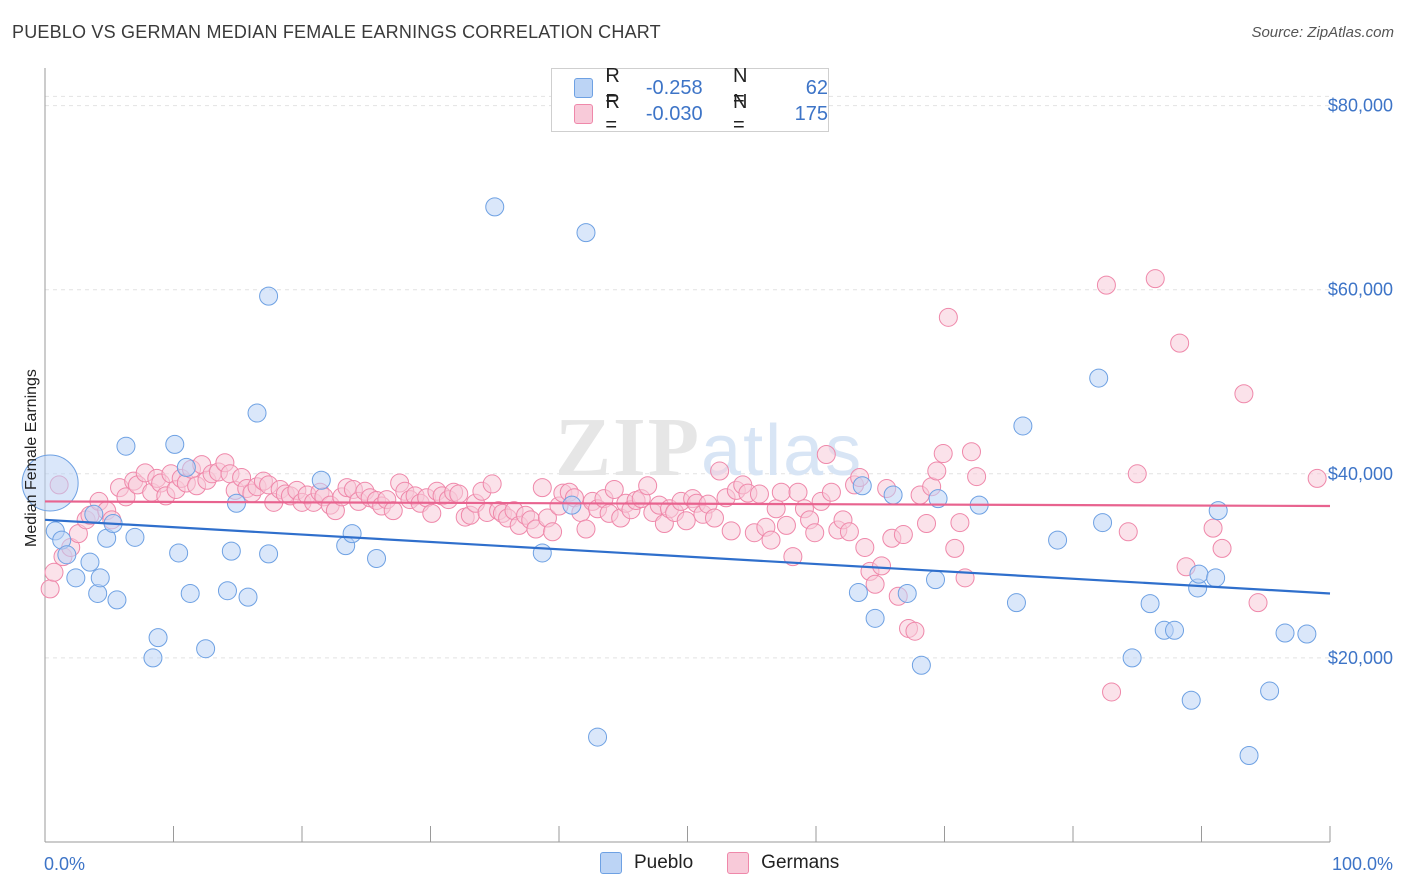 The image size is (1406, 892). I want to click on watermark: ZIPatlas, so click(709, 447).